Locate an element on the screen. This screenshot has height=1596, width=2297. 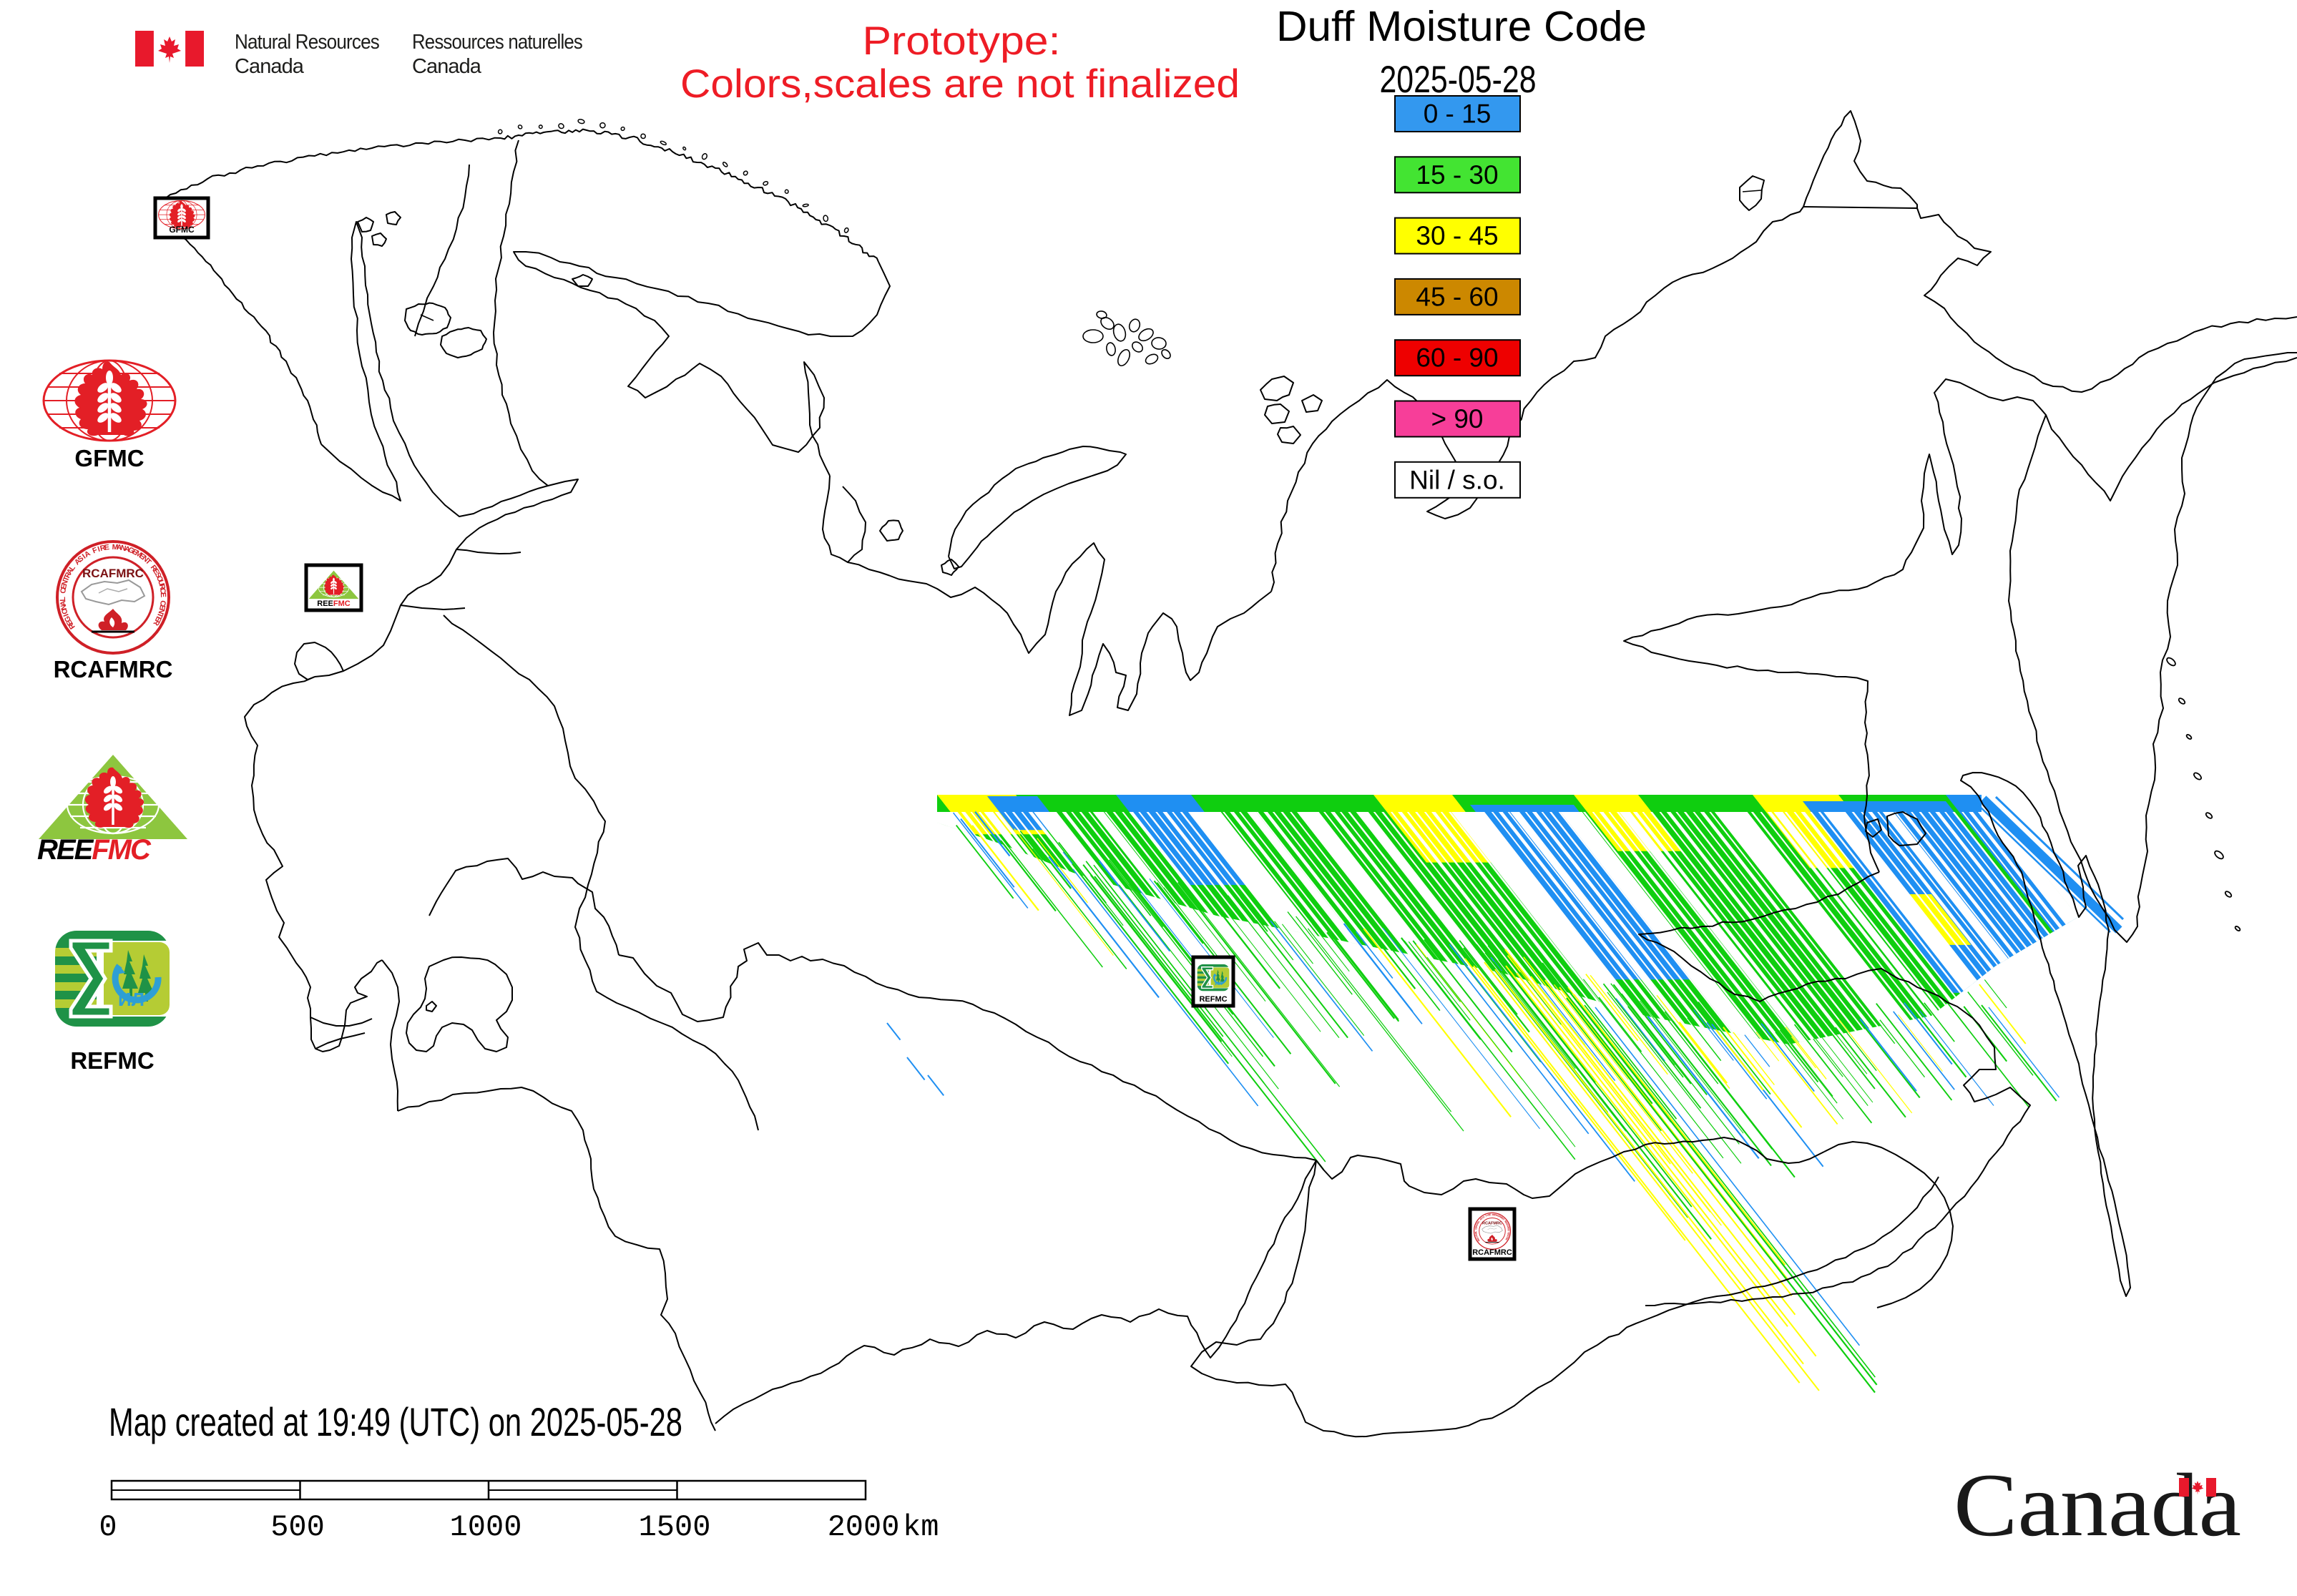
svg-text: Natural Resources is located at coordinates (307, 42).